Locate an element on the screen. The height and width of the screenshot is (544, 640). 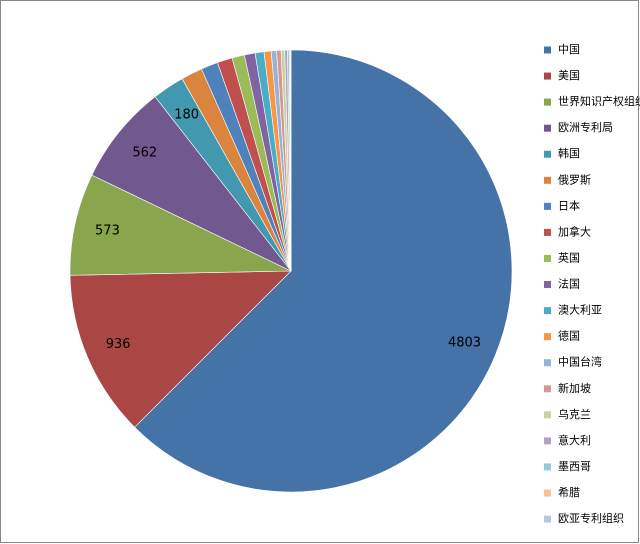
legend-label: 墨西哥 is located at coordinates (574, 466).